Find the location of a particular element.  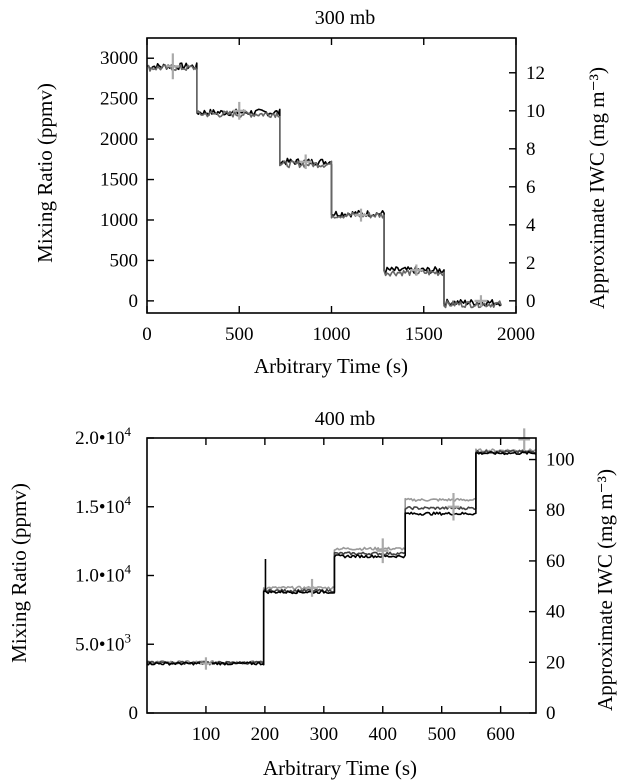

y2-tick-label: 4 is located at coordinates (531, 225).